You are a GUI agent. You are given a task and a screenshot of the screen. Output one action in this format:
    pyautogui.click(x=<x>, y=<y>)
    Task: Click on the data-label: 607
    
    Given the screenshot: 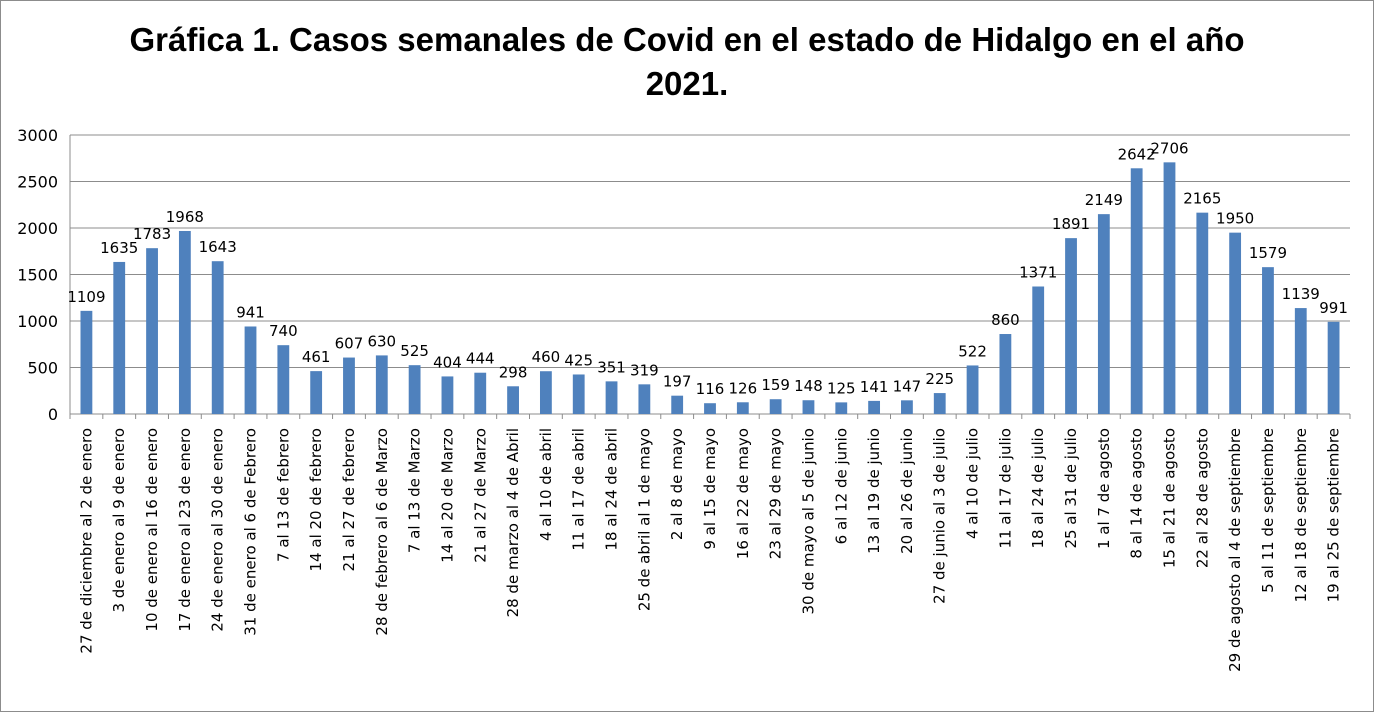 What is the action you would take?
    pyautogui.click(x=349, y=344)
    